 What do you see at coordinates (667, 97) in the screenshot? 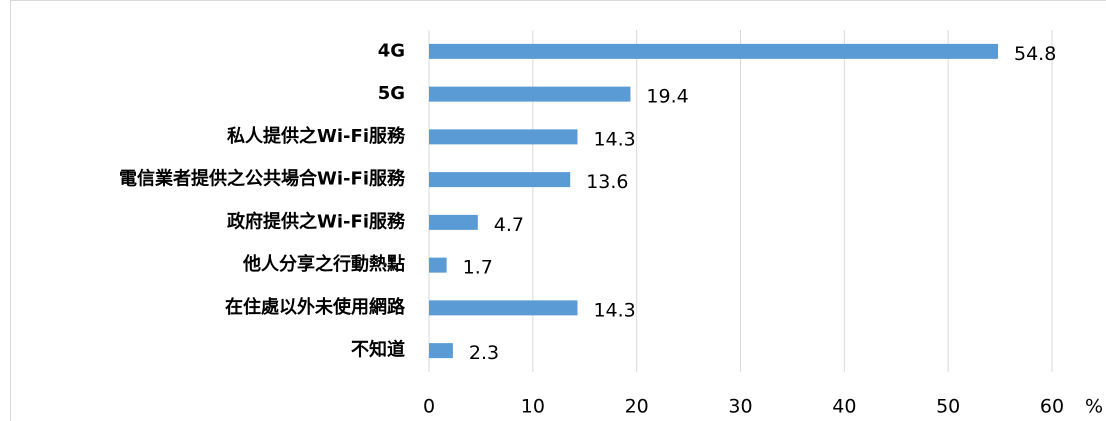
I see `data-label: 19.4` at bounding box center [667, 97].